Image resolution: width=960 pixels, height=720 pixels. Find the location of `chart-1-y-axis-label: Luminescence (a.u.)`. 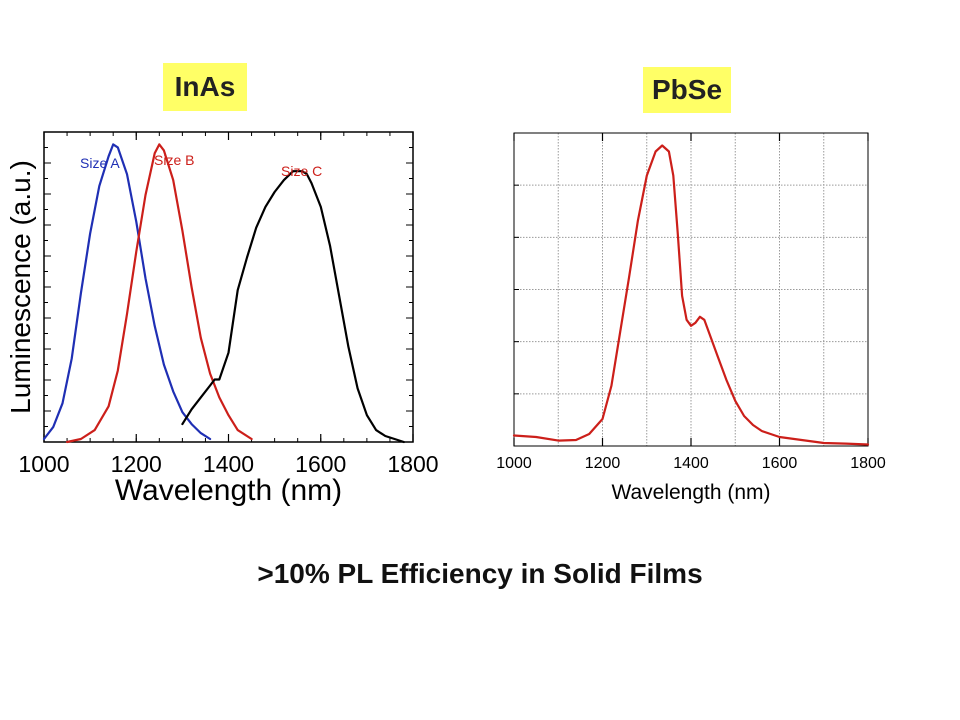

chart-1-y-axis-label: Luminescence (a.u.) is located at coordinates (20, 287).